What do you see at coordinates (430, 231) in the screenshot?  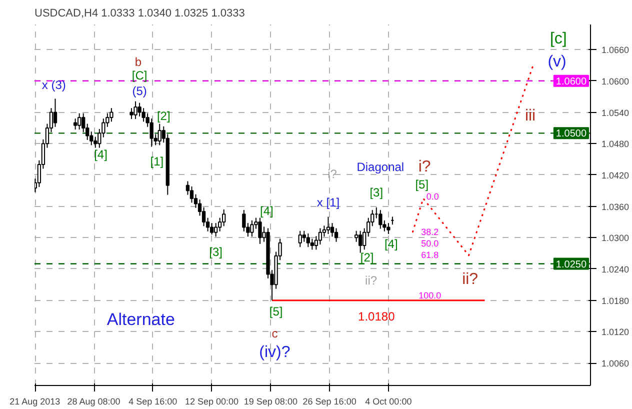 I see `annotation: 38.2` at bounding box center [430, 231].